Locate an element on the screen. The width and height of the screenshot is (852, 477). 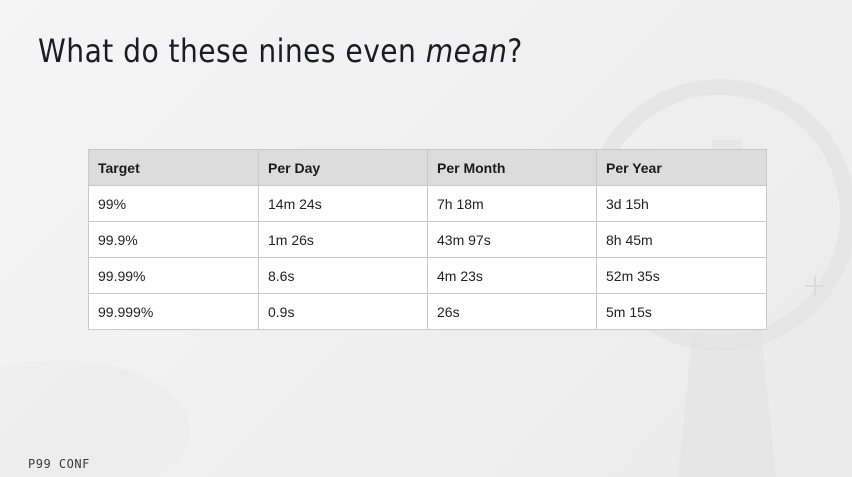
cell-per-day: 8.6s is located at coordinates (343, 275).